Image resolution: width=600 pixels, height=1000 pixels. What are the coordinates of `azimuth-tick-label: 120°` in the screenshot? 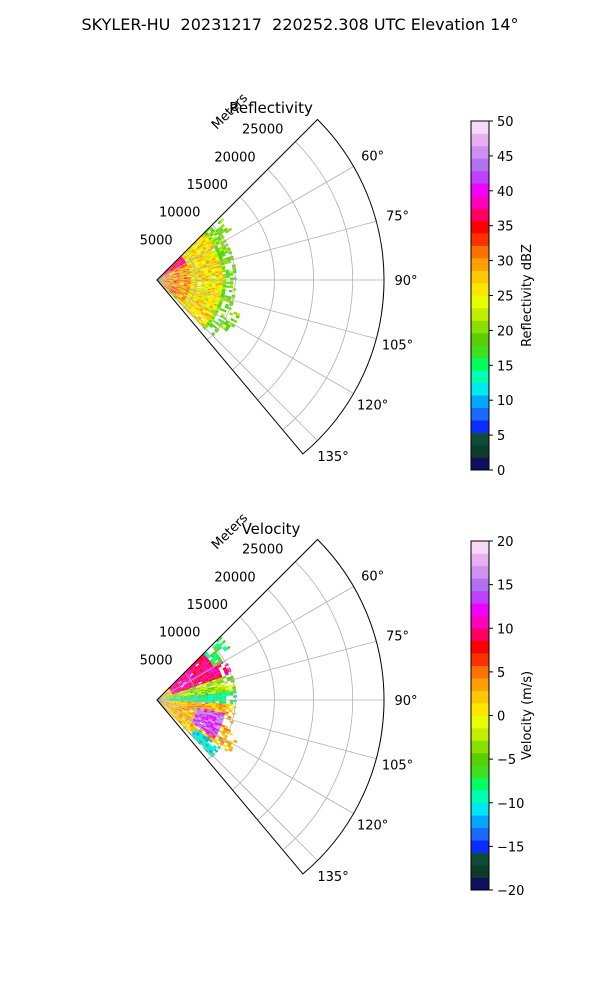 It's located at (372, 406).